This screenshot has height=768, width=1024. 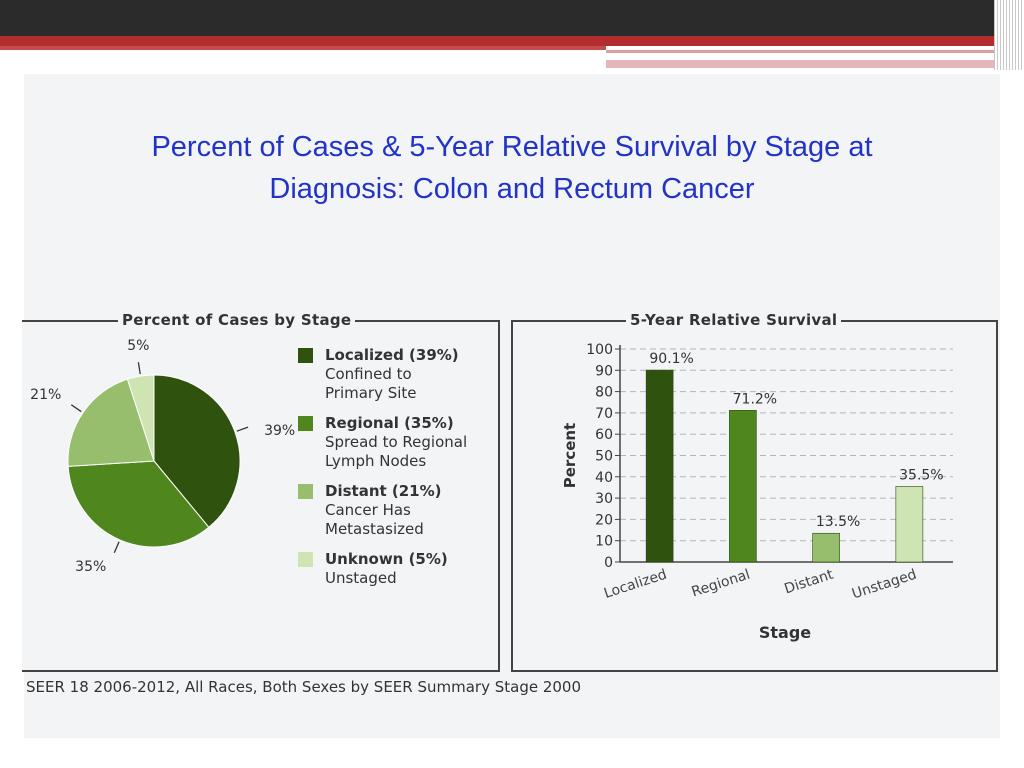 What do you see at coordinates (734, 320) in the screenshot?
I see `bar-chart-title: 5-Year Relative Survival` at bounding box center [734, 320].